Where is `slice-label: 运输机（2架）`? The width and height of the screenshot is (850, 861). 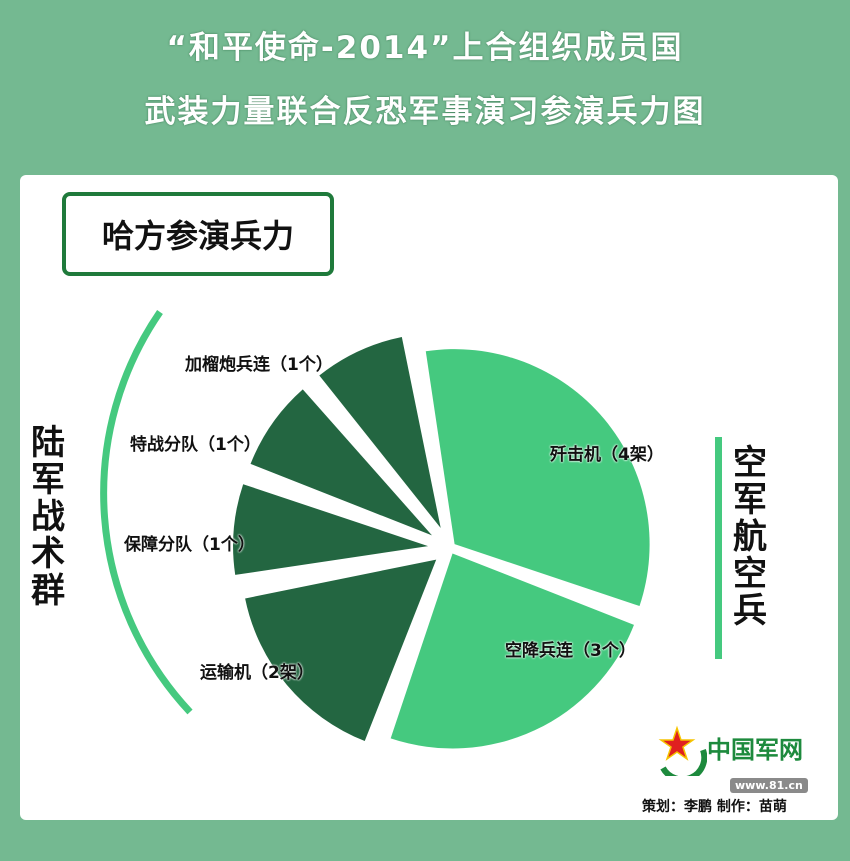
slice-label: 运输机（2架） is located at coordinates (257, 673).